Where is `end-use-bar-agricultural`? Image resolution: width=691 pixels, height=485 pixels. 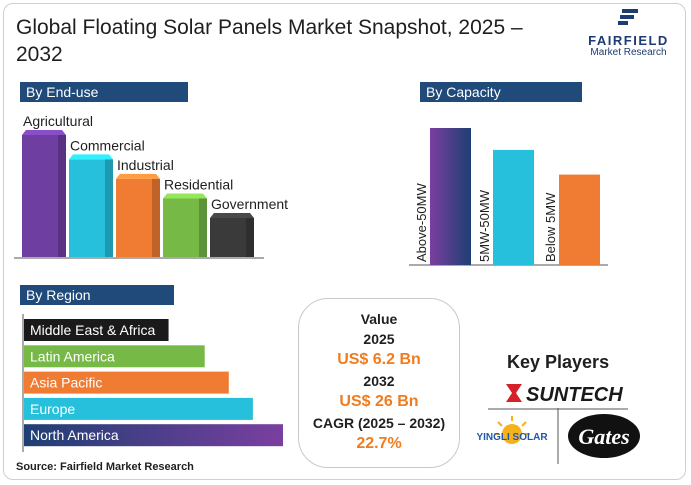
end-use-bar-agricultural is located at coordinates (44, 193).